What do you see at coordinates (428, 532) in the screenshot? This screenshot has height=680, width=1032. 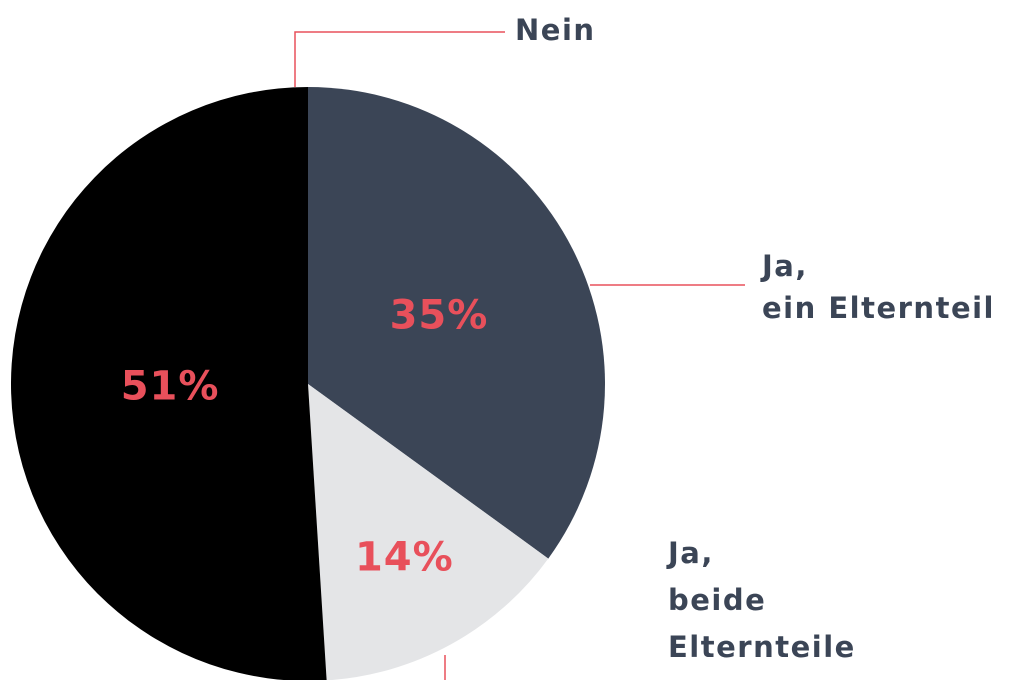 I see `pie-slice` at bounding box center [428, 532].